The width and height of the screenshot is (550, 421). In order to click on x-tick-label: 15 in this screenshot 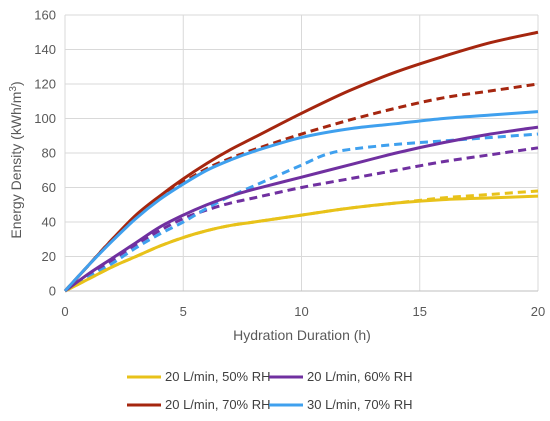, I will do `click(420, 311)`.